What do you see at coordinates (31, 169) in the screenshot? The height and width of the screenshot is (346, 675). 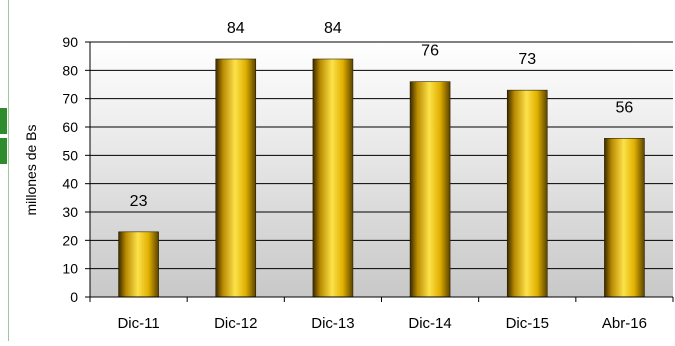 I see `y-axis-label: millones de Bs` at bounding box center [31, 169].